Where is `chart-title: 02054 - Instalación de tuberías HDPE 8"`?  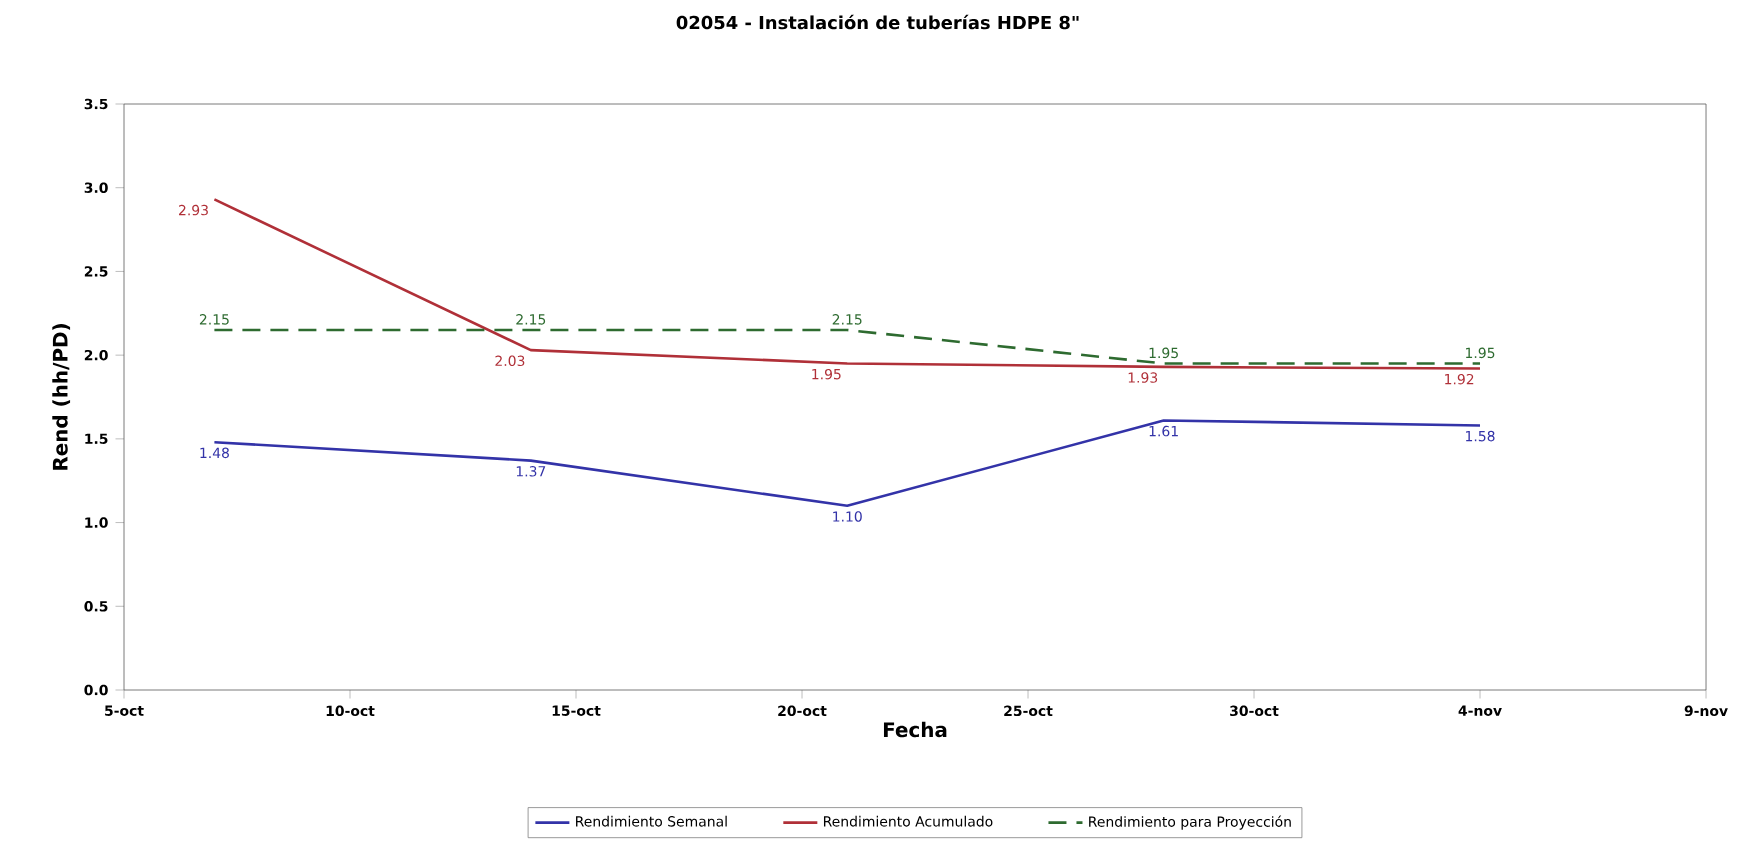
chart-title: 02054 - Instalación de tuberías HDPE 8" is located at coordinates (877, 22).